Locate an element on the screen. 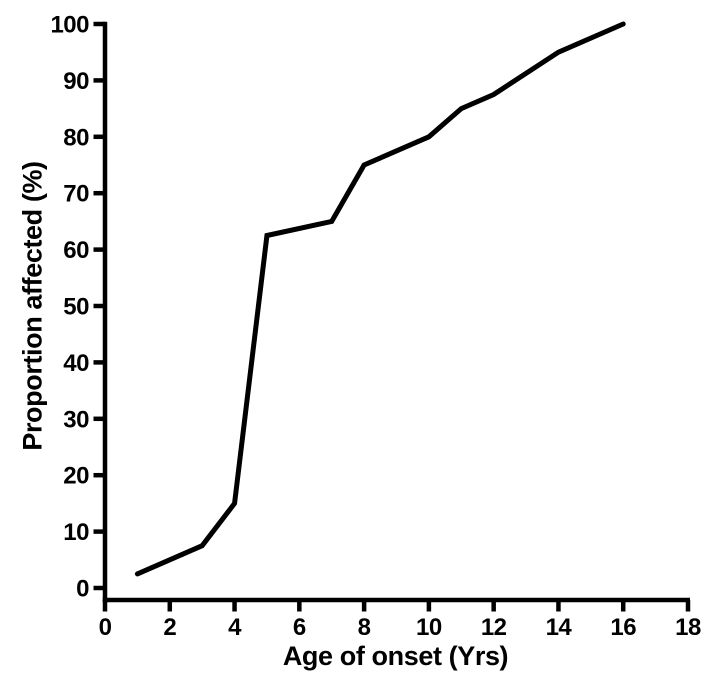 Image resolution: width=721 pixels, height=690 pixels. x-tick-label: 12 is located at coordinates (494, 627).